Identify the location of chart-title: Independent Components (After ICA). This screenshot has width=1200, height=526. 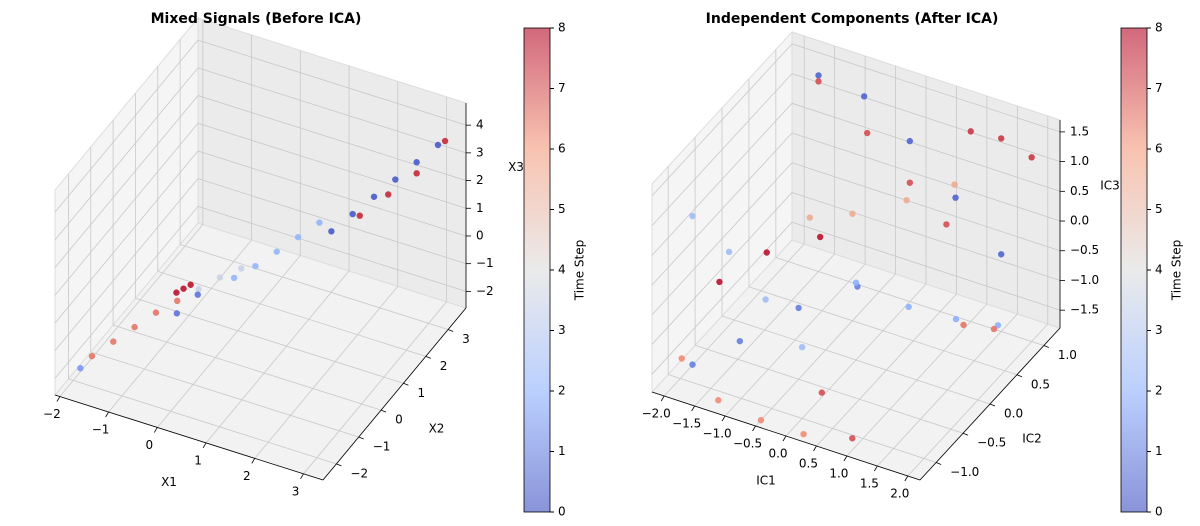
(852, 19).